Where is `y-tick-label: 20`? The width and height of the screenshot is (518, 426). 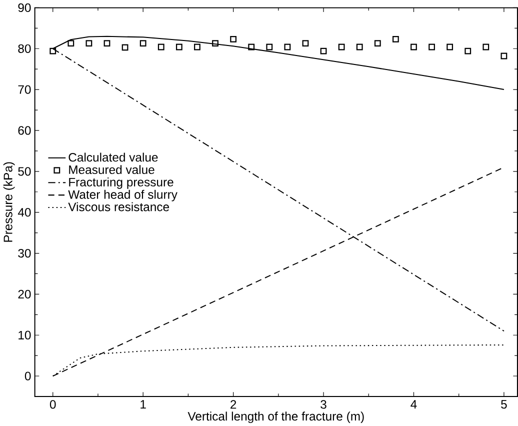
y-tick-label: 20 is located at coordinates (24, 294).